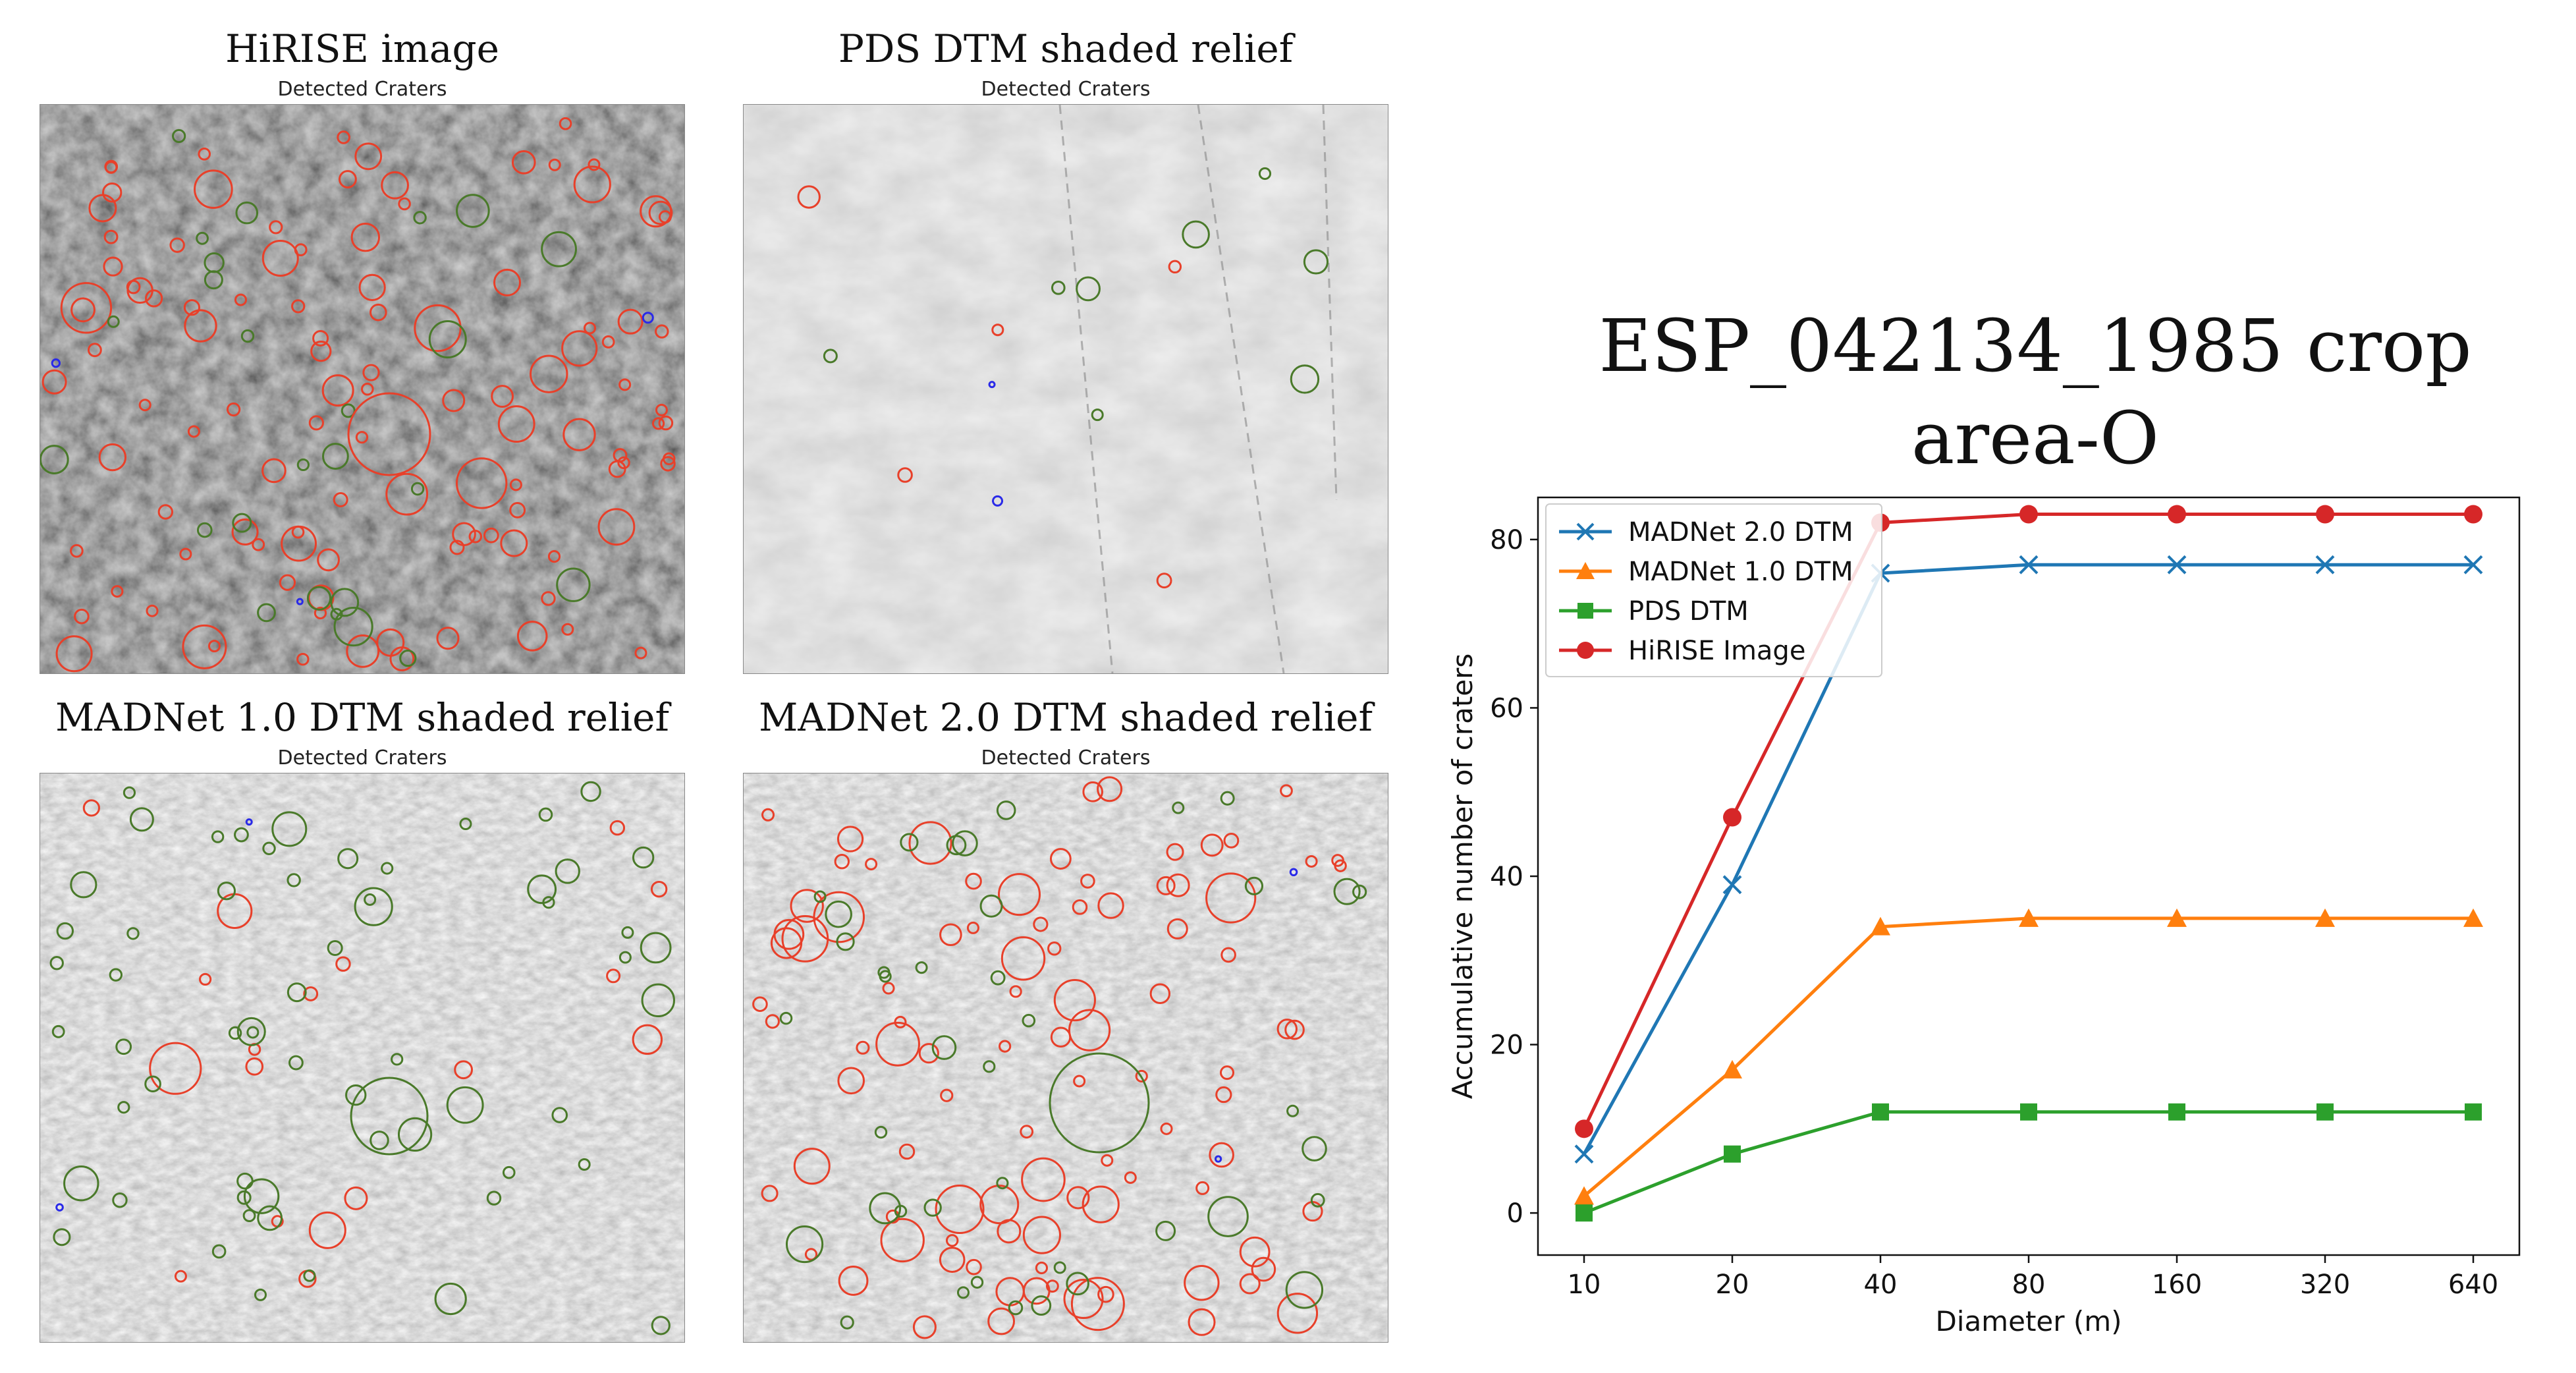 This screenshot has width=2576, height=1373. I want to click on pds-crater-map, so click(1066, 389).